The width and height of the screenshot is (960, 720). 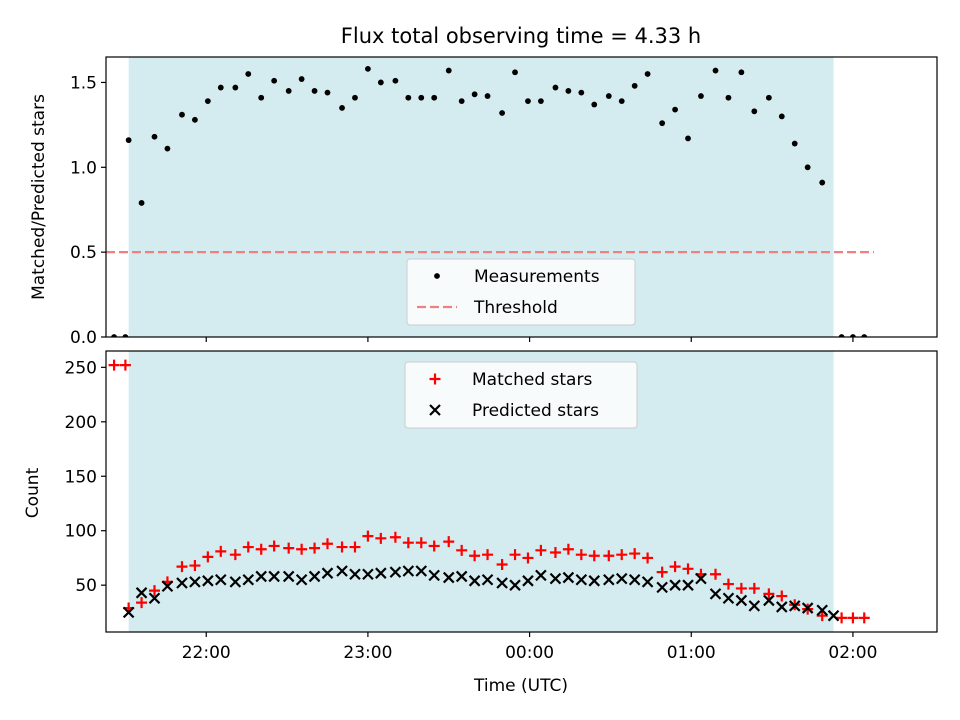 What do you see at coordinates (532, 380) in the screenshot?
I see `legend-label: Matched stars` at bounding box center [532, 380].